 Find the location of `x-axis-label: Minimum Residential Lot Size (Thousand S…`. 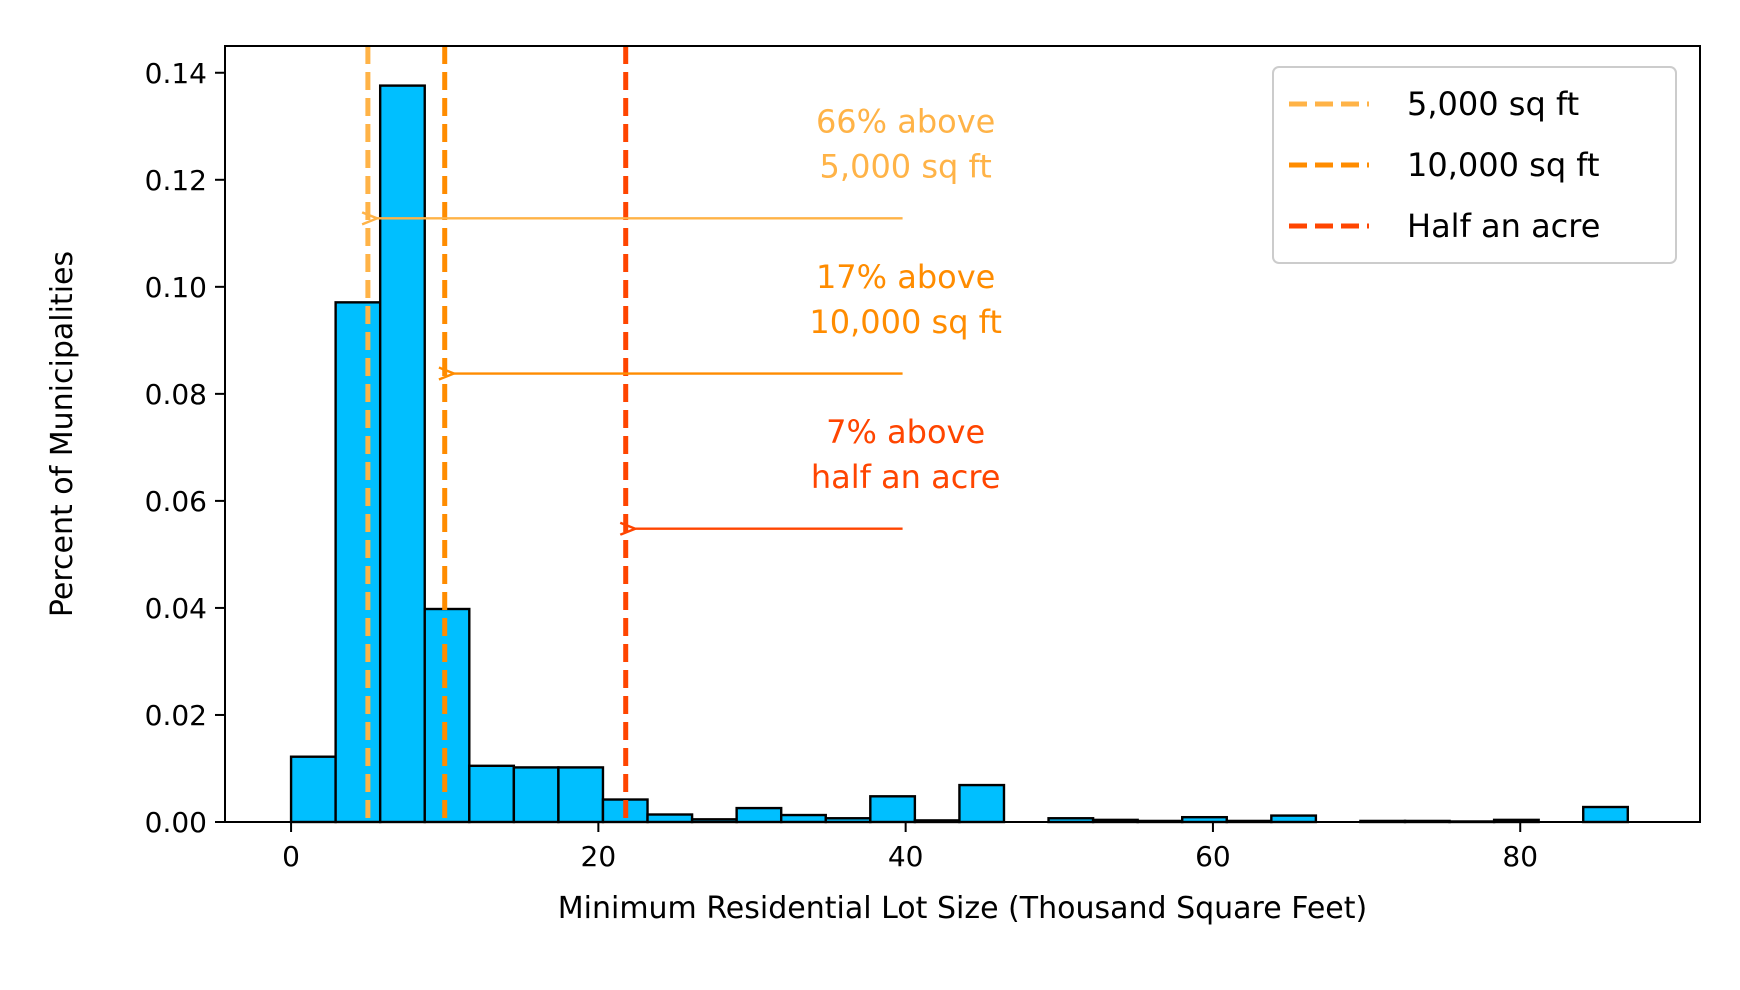

x-axis-label: Minimum Residential Lot Size (Thousand S… is located at coordinates (962, 908).